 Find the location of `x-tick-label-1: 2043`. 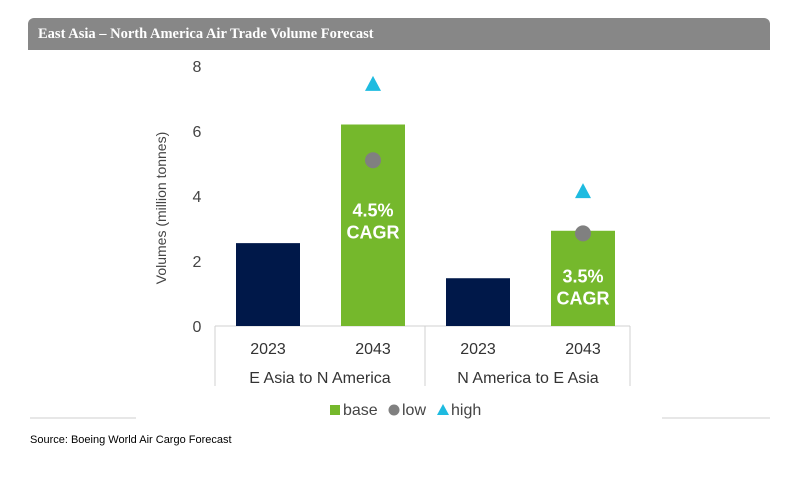

x-tick-label-1: 2043 is located at coordinates (373, 349).